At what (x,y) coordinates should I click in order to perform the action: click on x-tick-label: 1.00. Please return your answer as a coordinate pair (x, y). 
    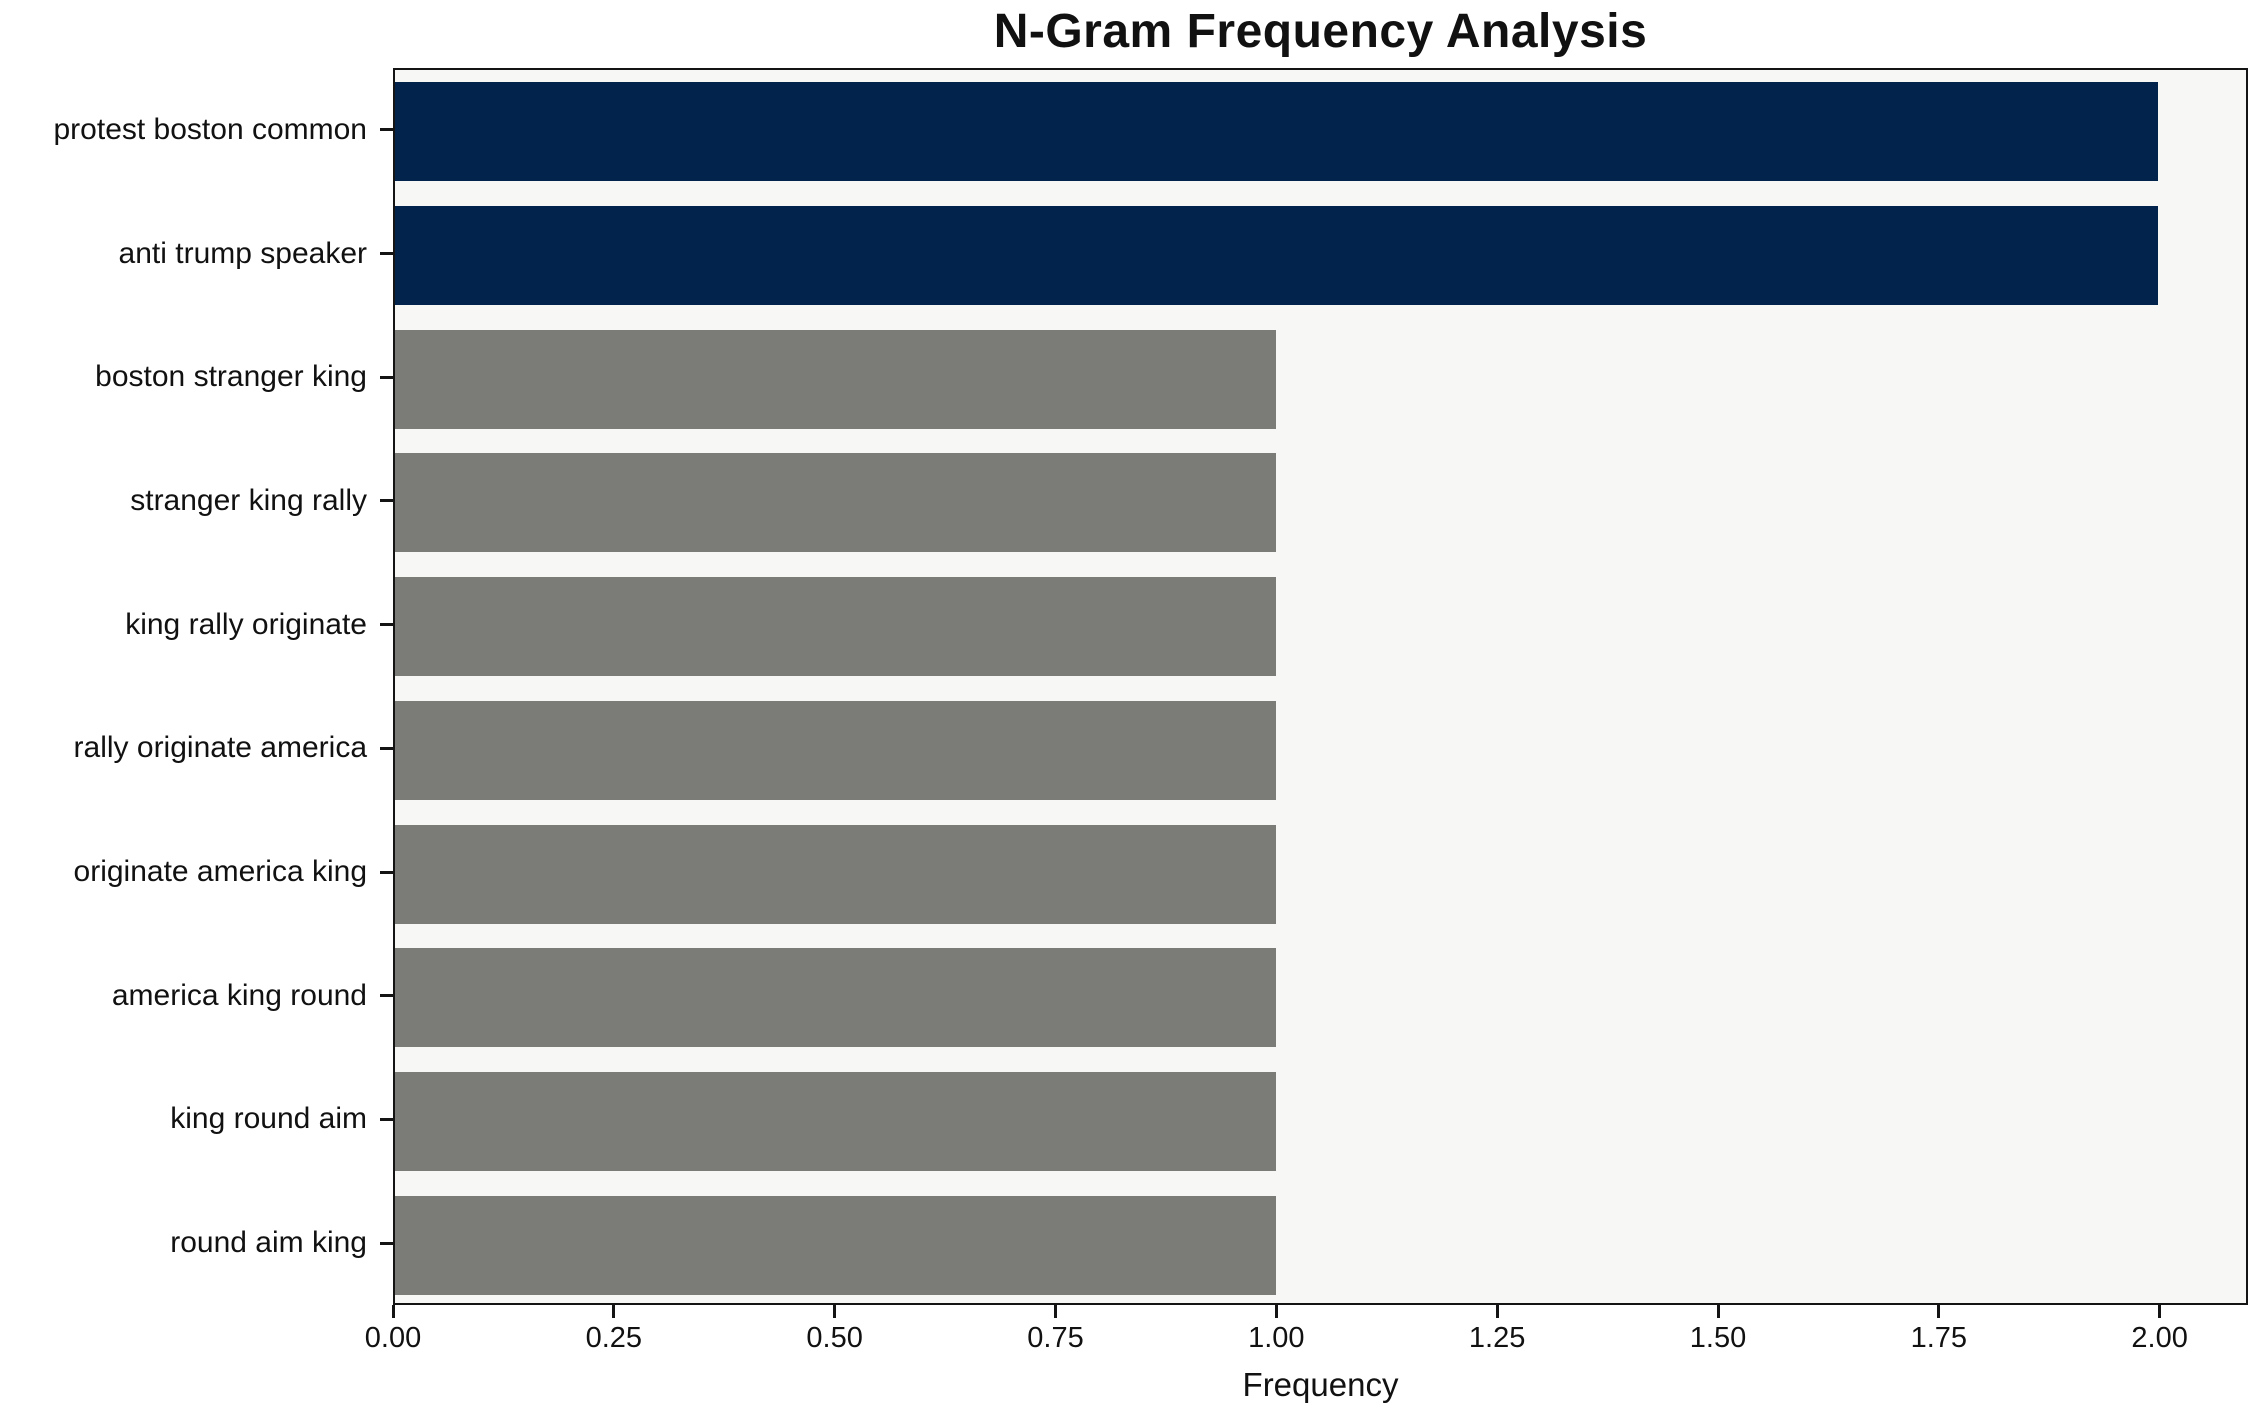
    Looking at the image, I should click on (1276, 1338).